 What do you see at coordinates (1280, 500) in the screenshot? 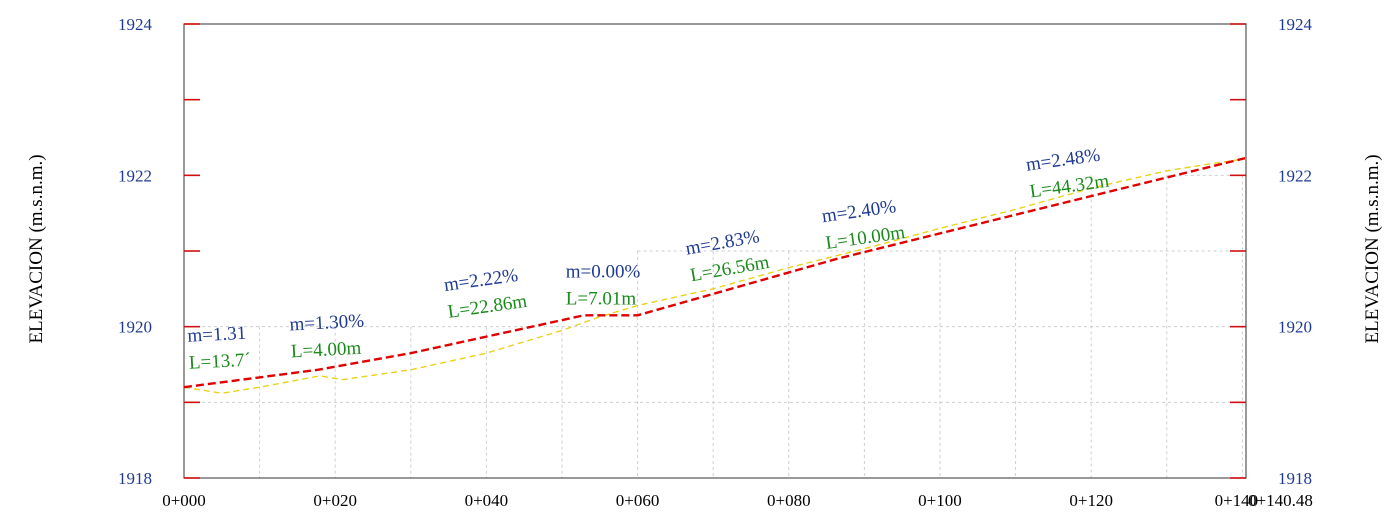
I see `x-tick-label: 0+140.48` at bounding box center [1280, 500].